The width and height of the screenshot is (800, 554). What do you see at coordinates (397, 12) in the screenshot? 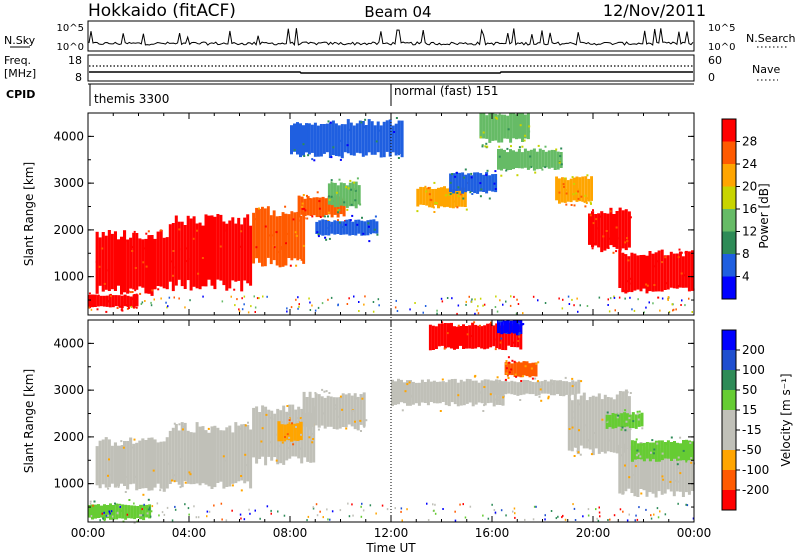
I see `beam-title: Beam 04` at bounding box center [397, 12].